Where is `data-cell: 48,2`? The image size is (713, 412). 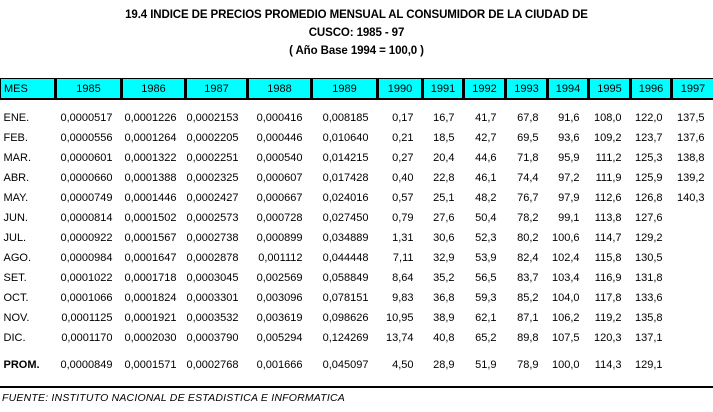
data-cell: 48,2 is located at coordinates (486, 198).